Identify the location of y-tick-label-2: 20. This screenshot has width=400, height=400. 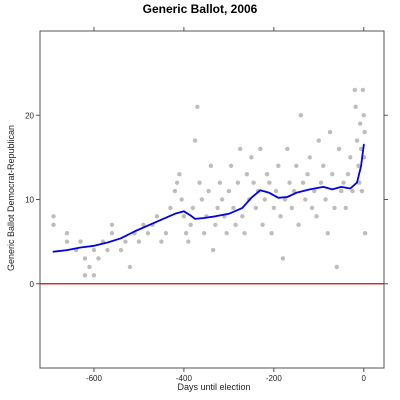
(29, 115).